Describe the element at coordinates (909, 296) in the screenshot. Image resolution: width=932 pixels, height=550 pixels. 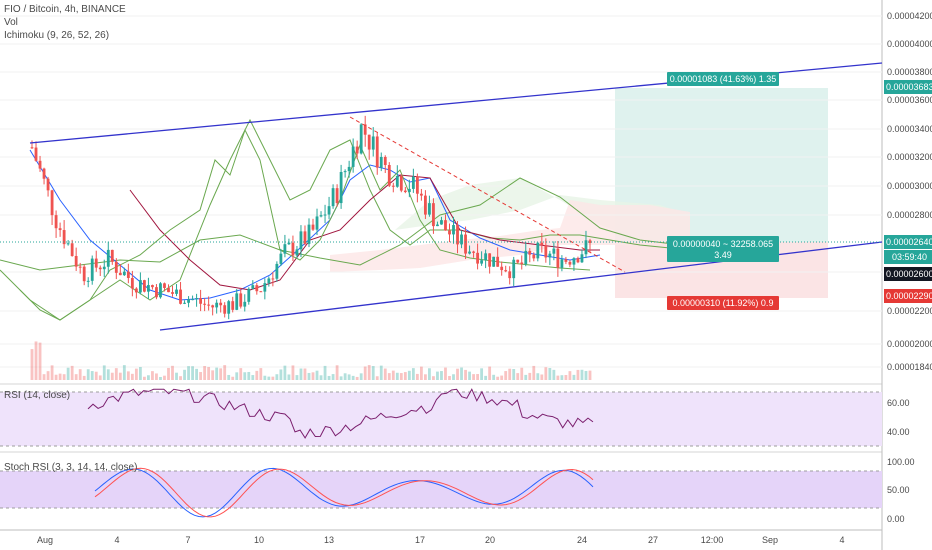
I see `stop-price-text: 0.00002290` at that location.